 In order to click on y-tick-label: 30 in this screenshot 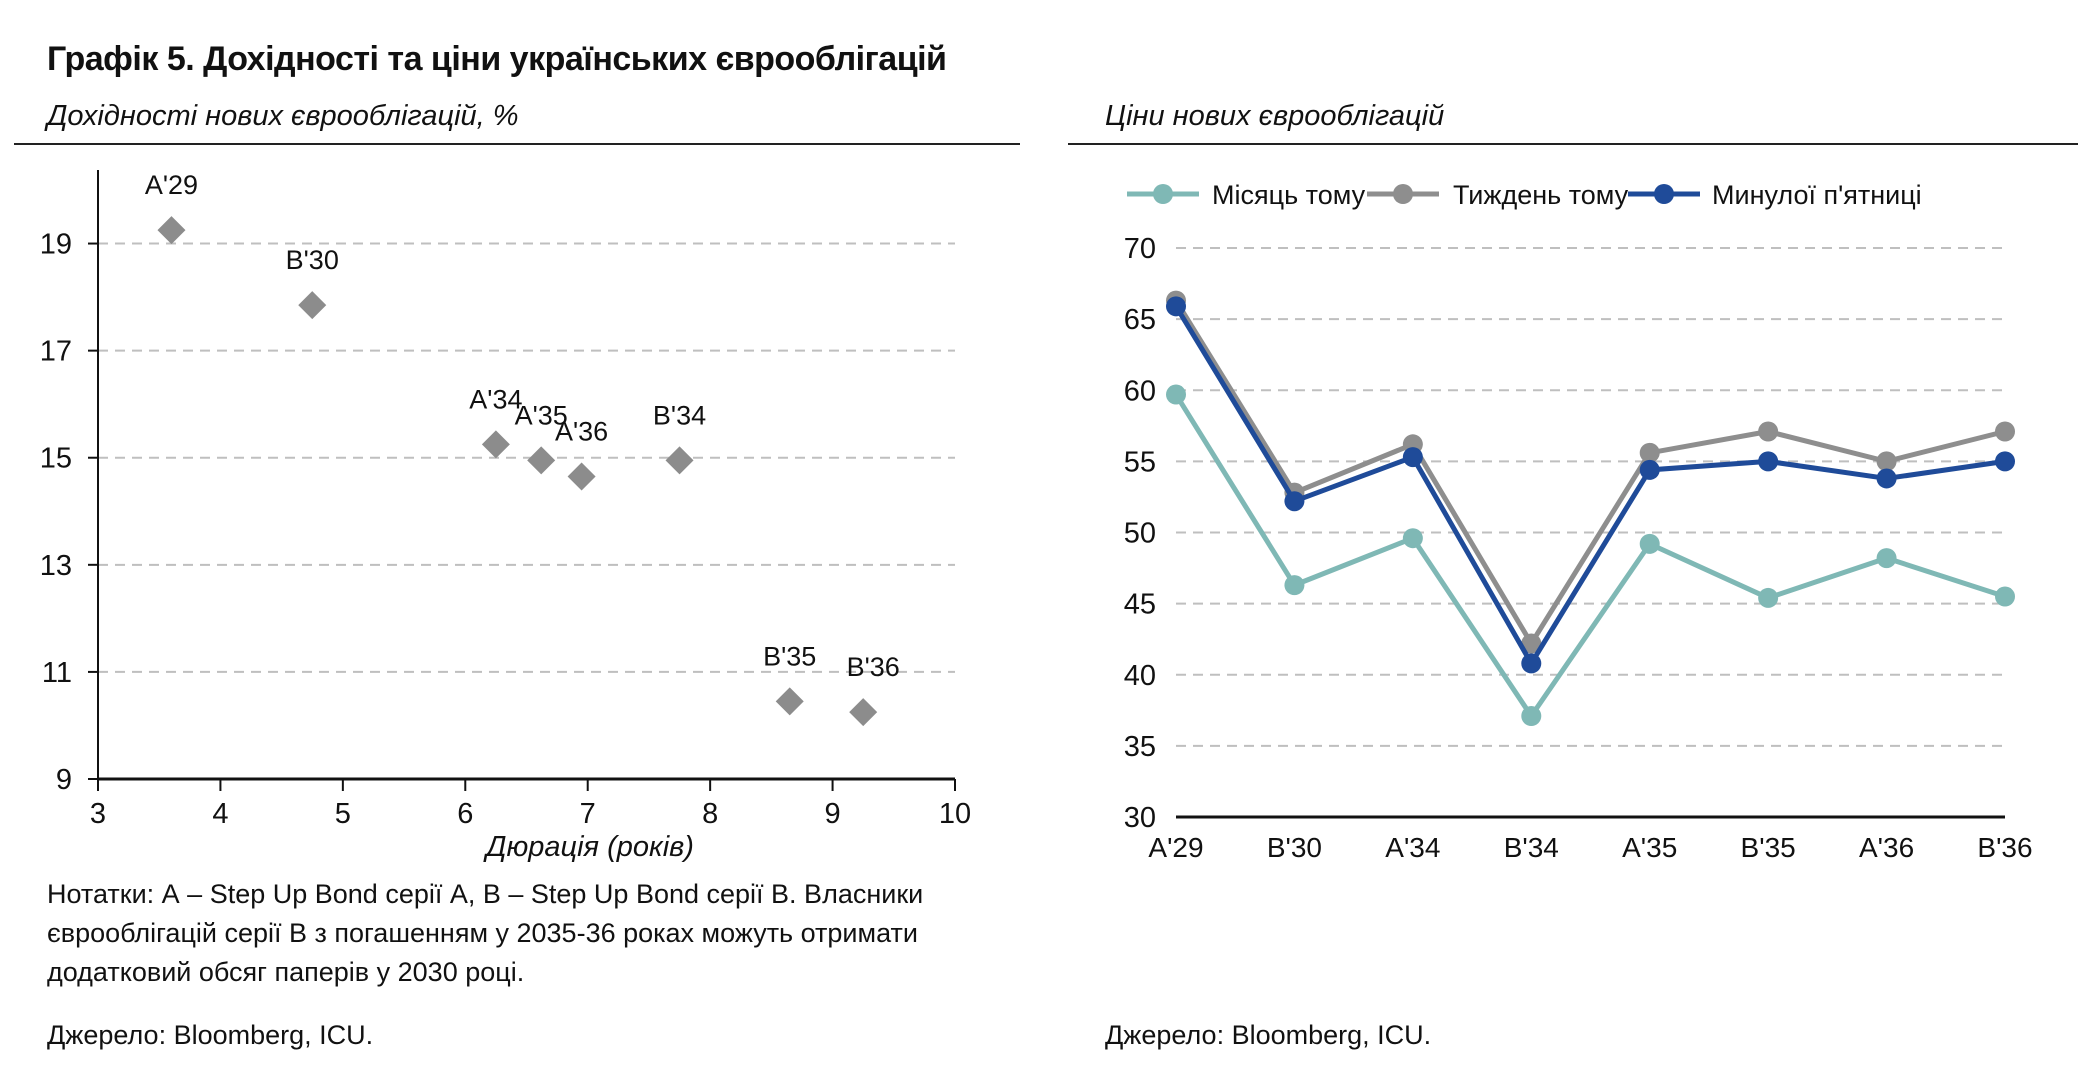, I will do `click(1140, 818)`.